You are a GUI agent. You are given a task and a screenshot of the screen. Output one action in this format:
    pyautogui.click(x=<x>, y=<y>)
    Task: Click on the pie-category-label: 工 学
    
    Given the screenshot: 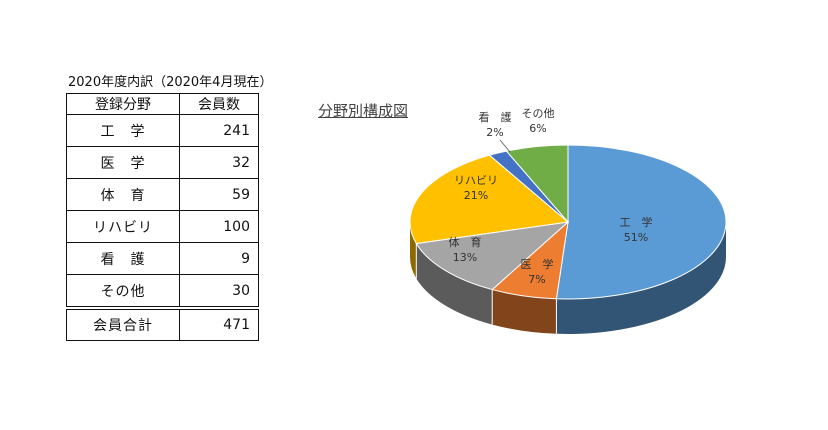 What is the action you would take?
    pyautogui.click(x=636, y=222)
    